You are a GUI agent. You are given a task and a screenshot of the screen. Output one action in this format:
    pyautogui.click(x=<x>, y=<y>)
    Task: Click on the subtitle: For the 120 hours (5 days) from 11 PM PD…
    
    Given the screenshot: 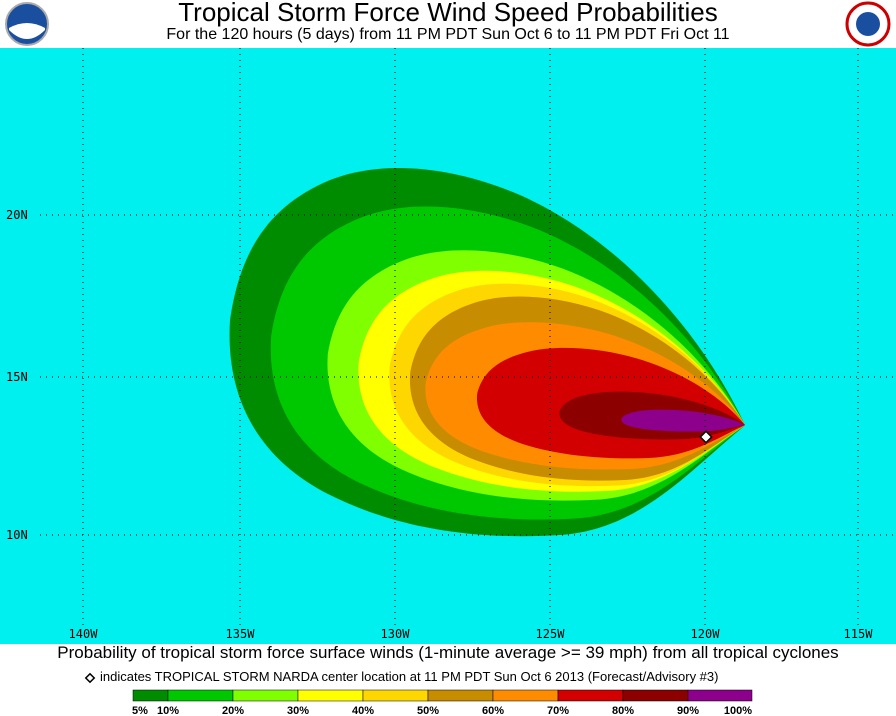 What is the action you would take?
    pyautogui.click(x=447, y=34)
    